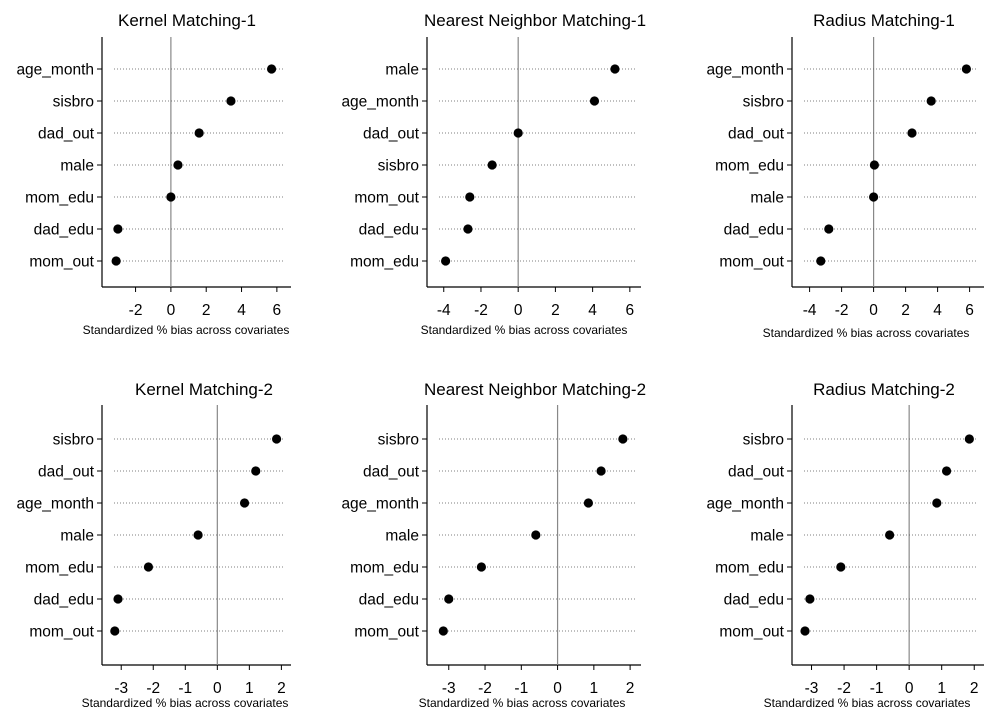  What do you see at coordinates (535, 389) in the screenshot?
I see `chart-title: Nearest Neighbor Matching-2` at bounding box center [535, 389].